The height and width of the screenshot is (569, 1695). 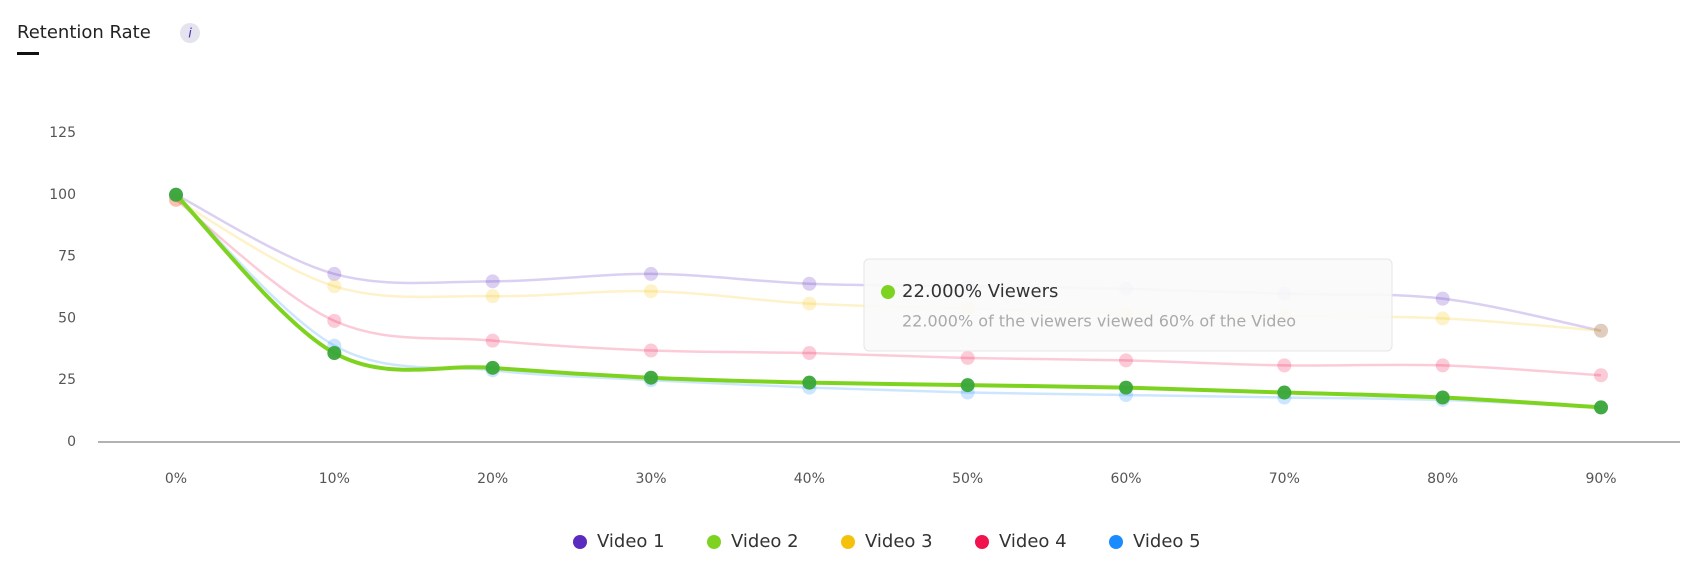 I want to click on info-label: i, so click(x=190, y=34).